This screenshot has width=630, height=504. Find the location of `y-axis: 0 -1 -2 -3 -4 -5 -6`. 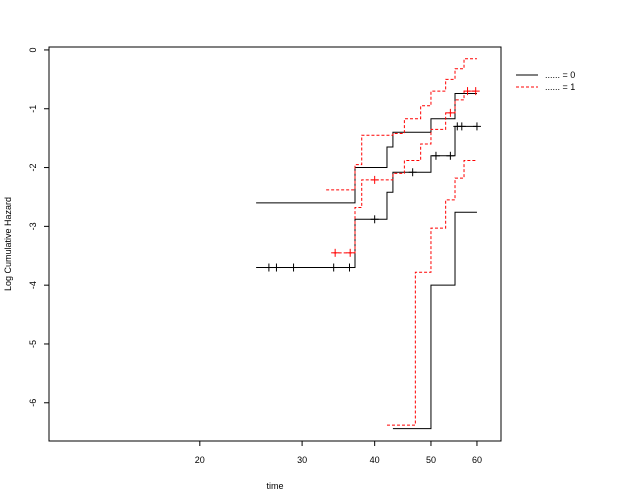

y-axis: 0 -1 -2 -3 -4 -5 -6 is located at coordinates (38, 227).